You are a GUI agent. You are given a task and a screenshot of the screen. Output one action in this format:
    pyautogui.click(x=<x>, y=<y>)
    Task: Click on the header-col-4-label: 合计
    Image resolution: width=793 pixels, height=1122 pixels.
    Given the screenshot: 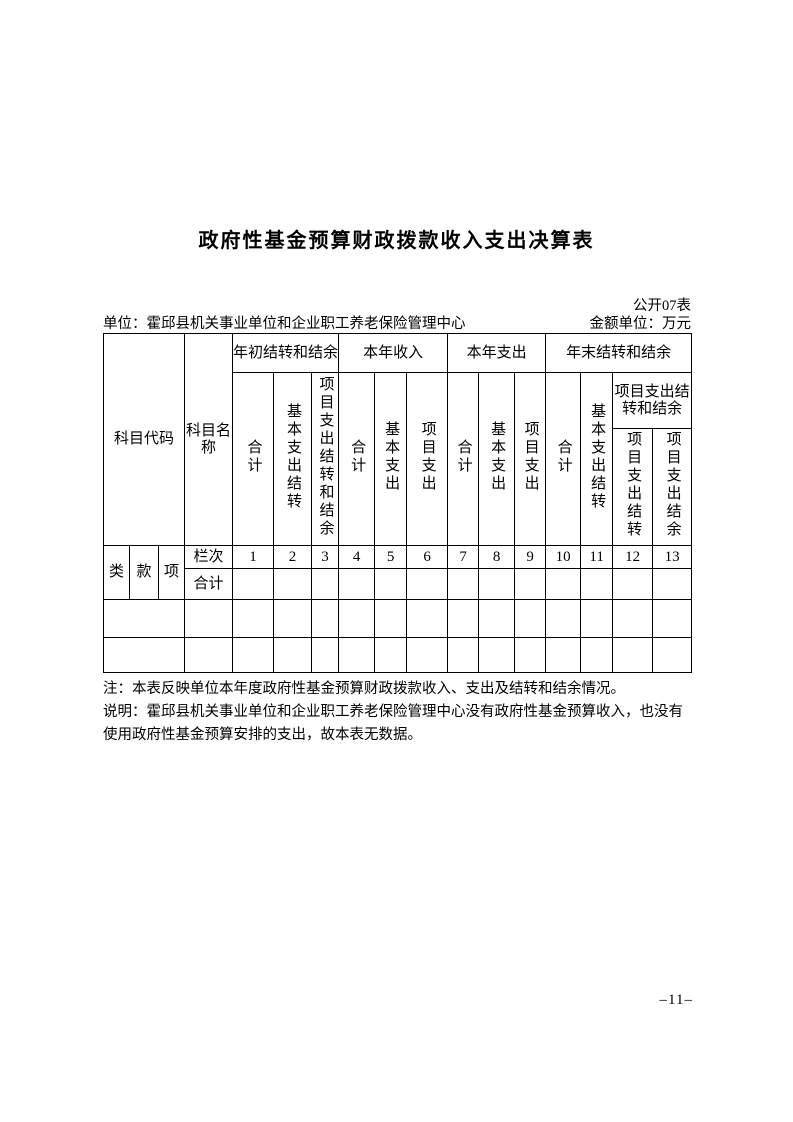 What is the action you would take?
    pyautogui.click(x=357, y=456)
    